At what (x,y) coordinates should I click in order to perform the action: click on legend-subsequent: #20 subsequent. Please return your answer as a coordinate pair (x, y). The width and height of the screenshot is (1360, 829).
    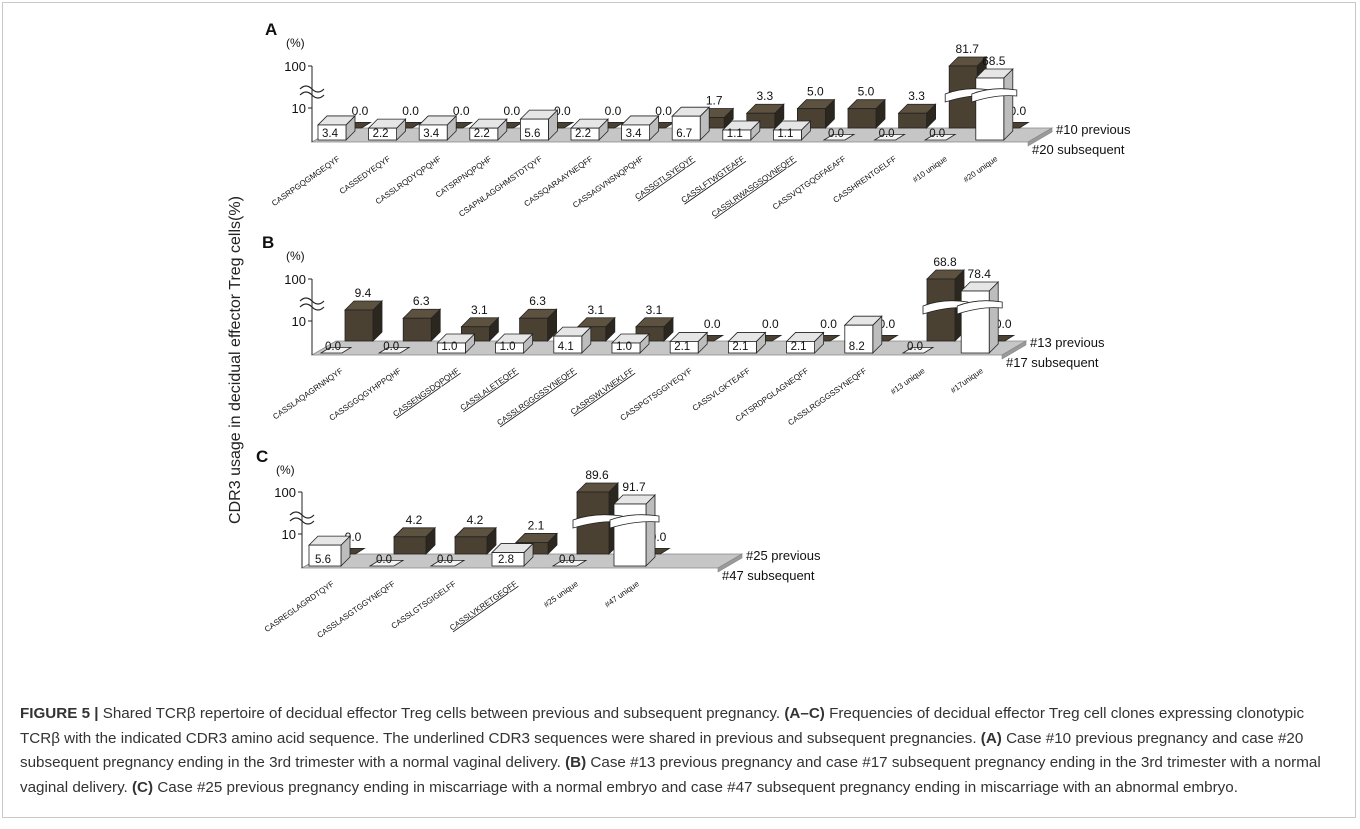
    Looking at the image, I should click on (1078, 149).